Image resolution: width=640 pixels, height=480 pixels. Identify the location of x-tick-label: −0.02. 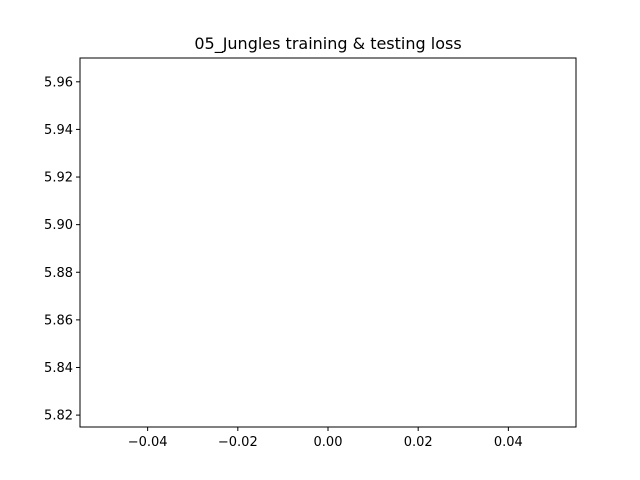
(238, 442).